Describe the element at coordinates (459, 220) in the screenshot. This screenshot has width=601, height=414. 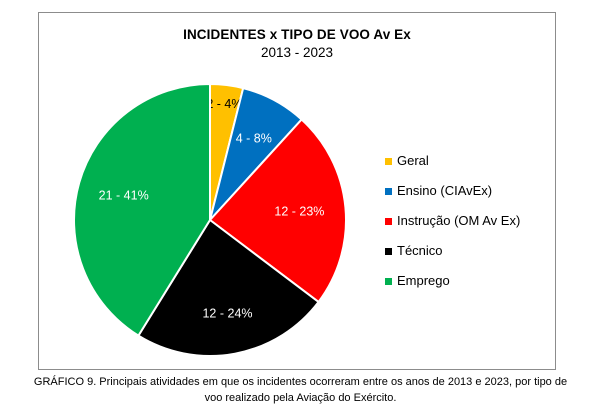
I see `legend-label: Instrução (OM Av Ex)` at that location.